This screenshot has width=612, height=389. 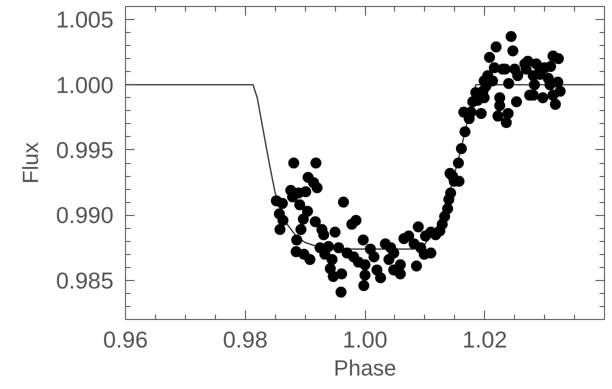 I want to click on x-tick-label: 1.02, so click(x=485, y=339).